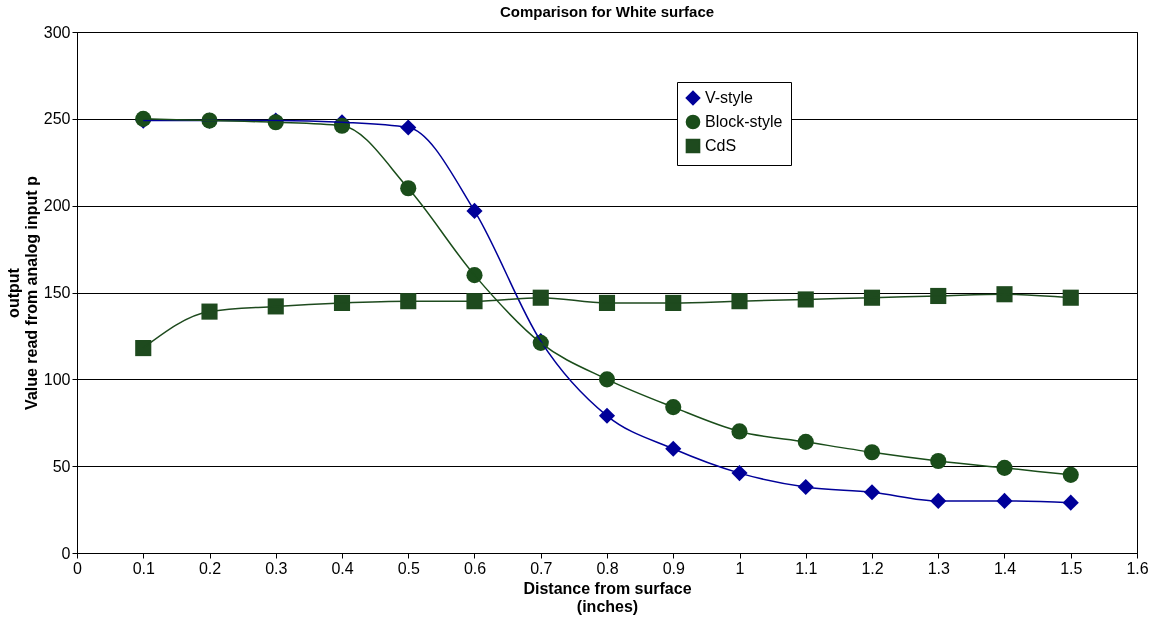  Describe the element at coordinates (342, 568) in the screenshot. I see `x-tick-label: 0.4` at that location.